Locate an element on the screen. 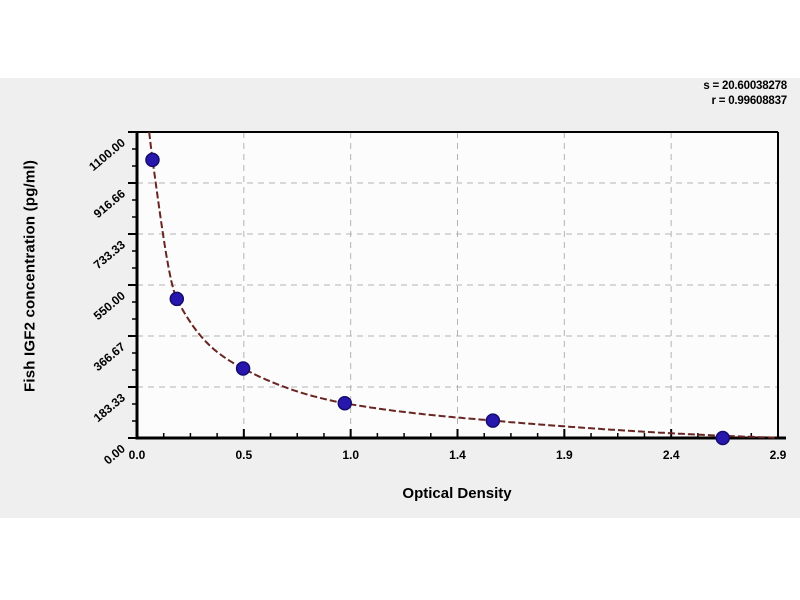  x-tick-label: 2.9 is located at coordinates (778, 455).